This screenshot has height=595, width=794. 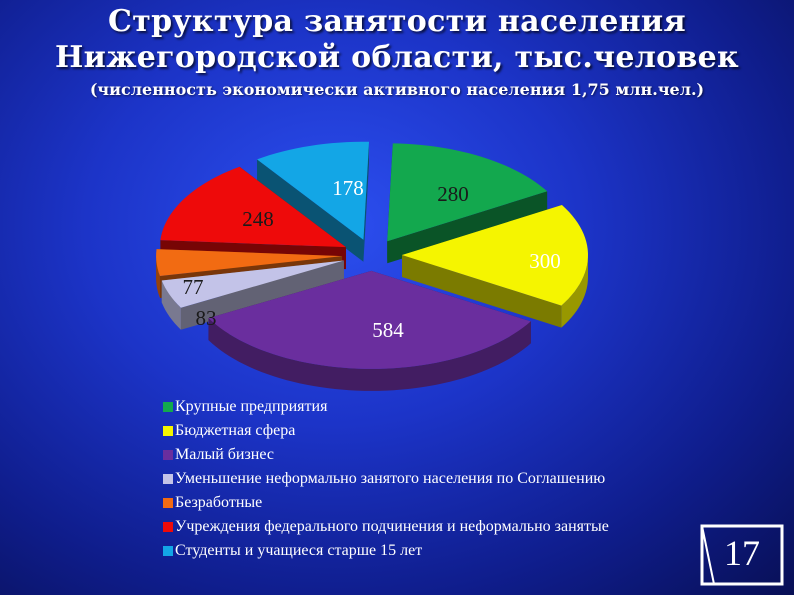 What do you see at coordinates (299, 550) in the screenshot?
I see `legend-label-6: Студенты и учащиеся старше 15 лет` at bounding box center [299, 550].